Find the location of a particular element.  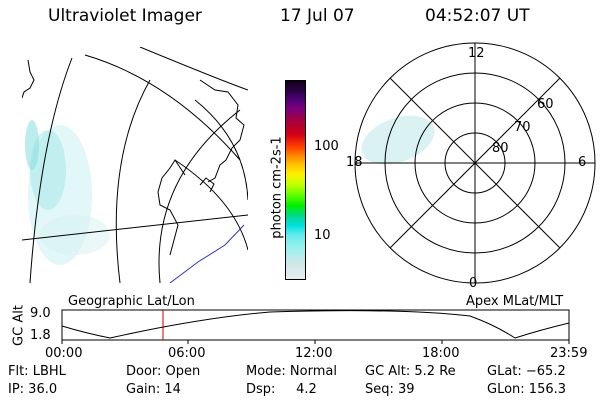

altitude-curve is located at coordinates (315, 324).